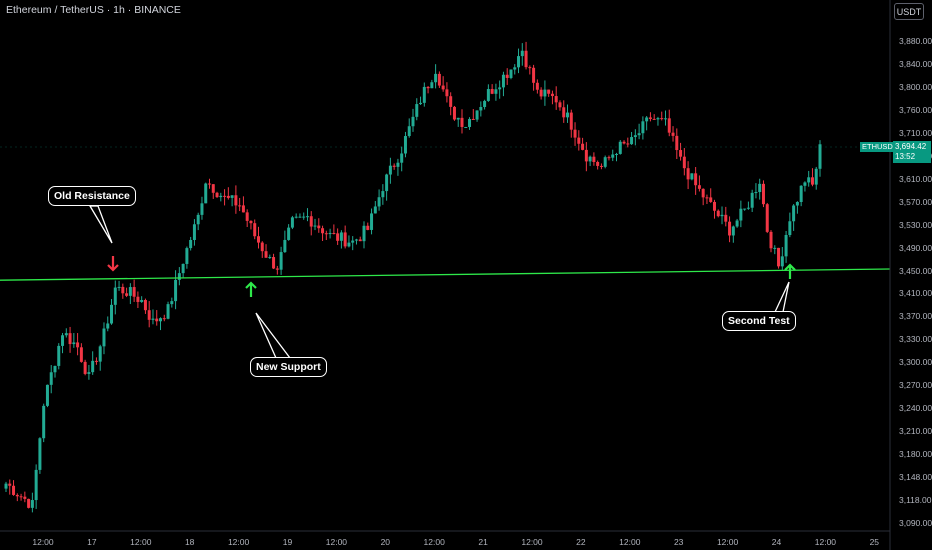  What do you see at coordinates (915, 523) in the screenshot?
I see `price-tick-label: 3,090.00` at bounding box center [915, 523].